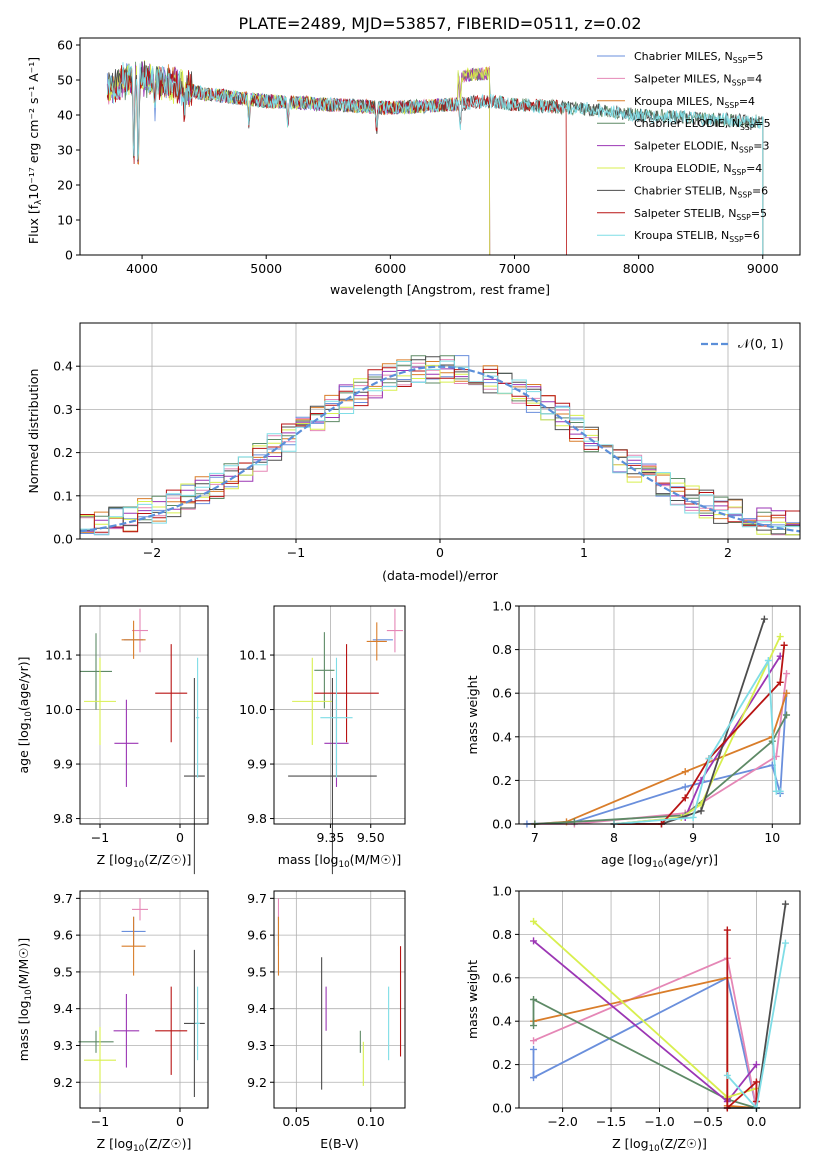  I want to click on age-vs-mass-panel: 9.35 9.50 9.8 9.9 10.0 10.1 mass [log10(M/M☉)], so click(322, 740).